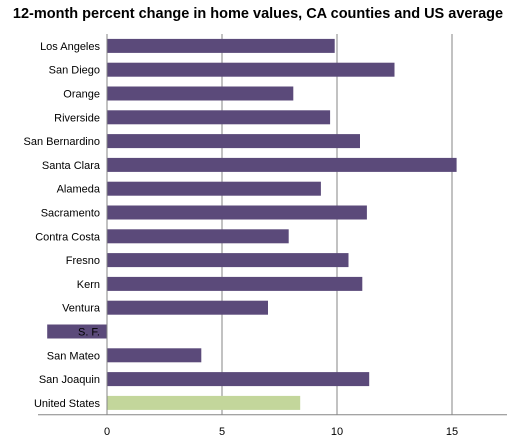  Describe the element at coordinates (187, 307) in the screenshot. I see `bar-ventura` at that location.